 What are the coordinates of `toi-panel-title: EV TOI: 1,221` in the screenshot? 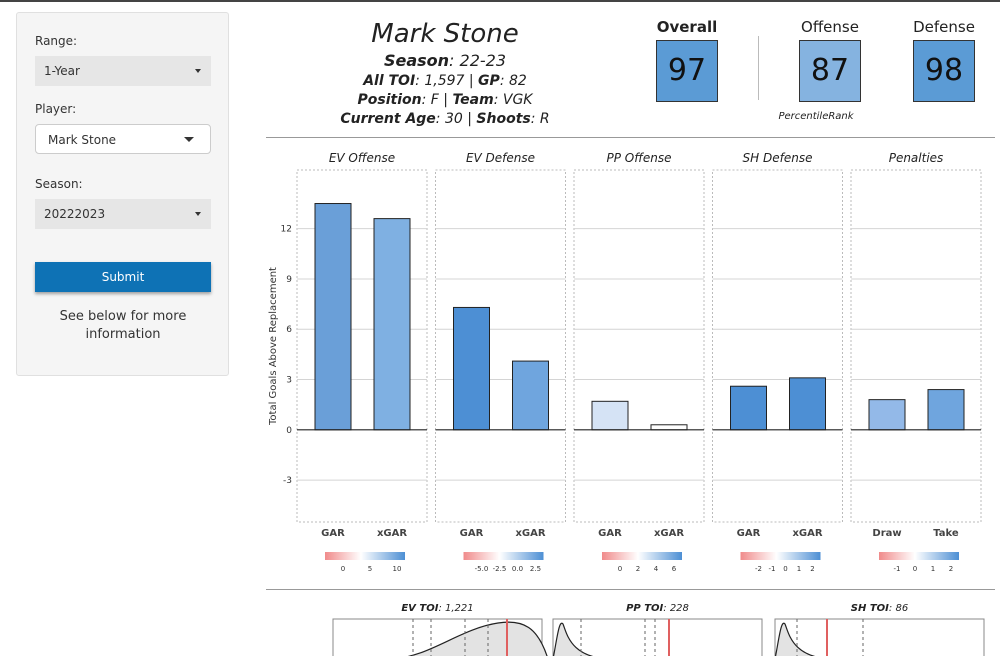 It's located at (437, 608).